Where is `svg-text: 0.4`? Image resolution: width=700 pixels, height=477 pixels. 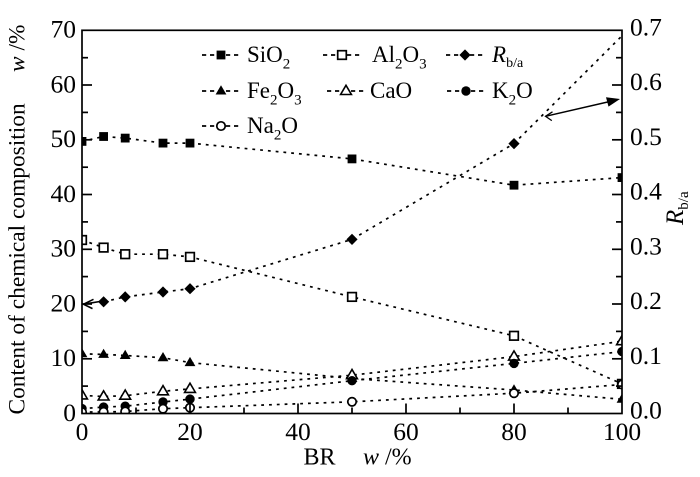 svg-text: 0.4 is located at coordinates (646, 191).